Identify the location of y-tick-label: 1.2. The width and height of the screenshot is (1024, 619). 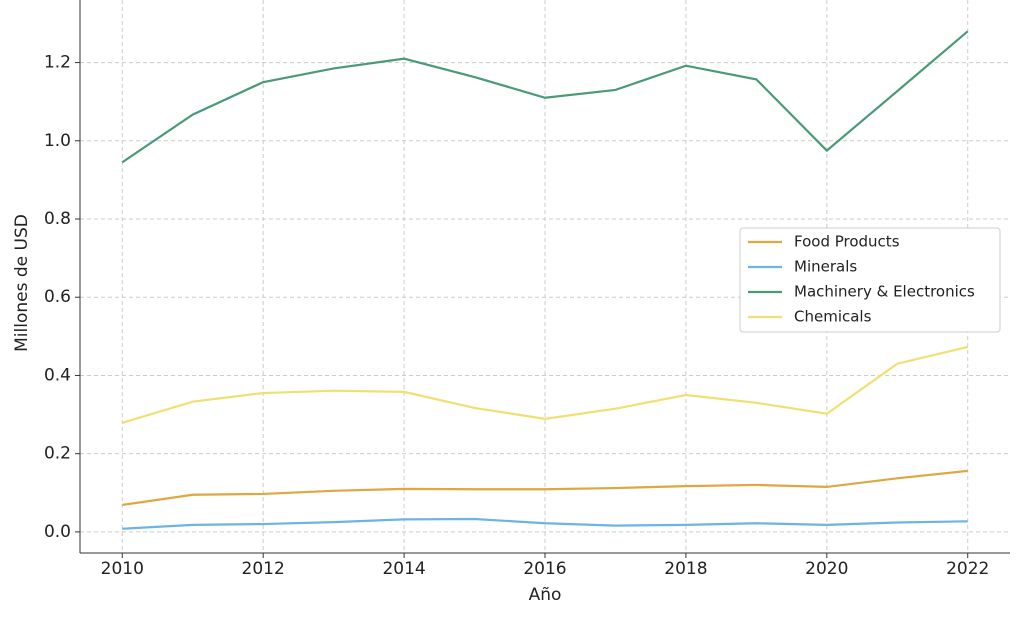
(57, 63).